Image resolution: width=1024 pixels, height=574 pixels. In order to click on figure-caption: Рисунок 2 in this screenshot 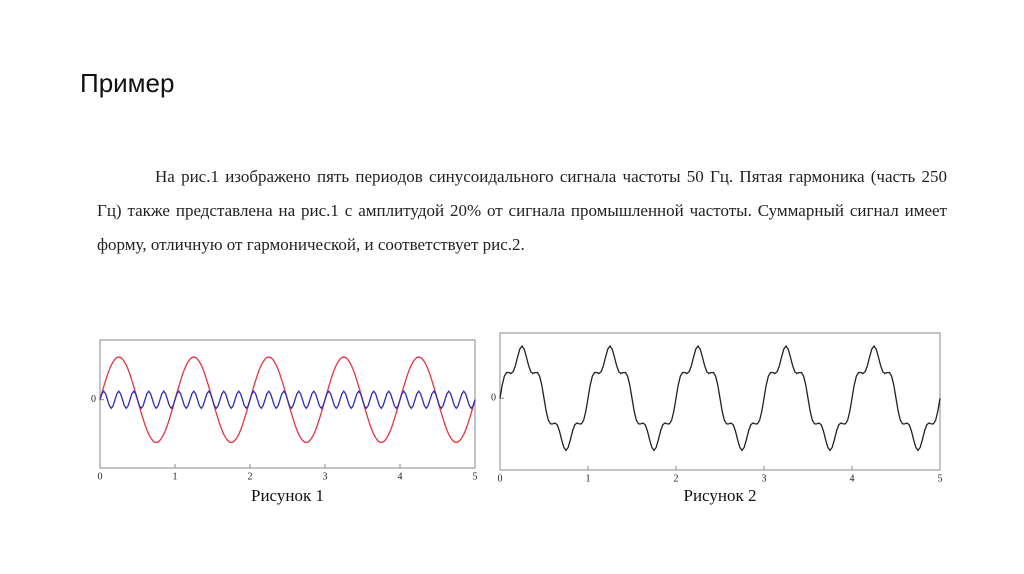, I will do `click(720, 495)`.